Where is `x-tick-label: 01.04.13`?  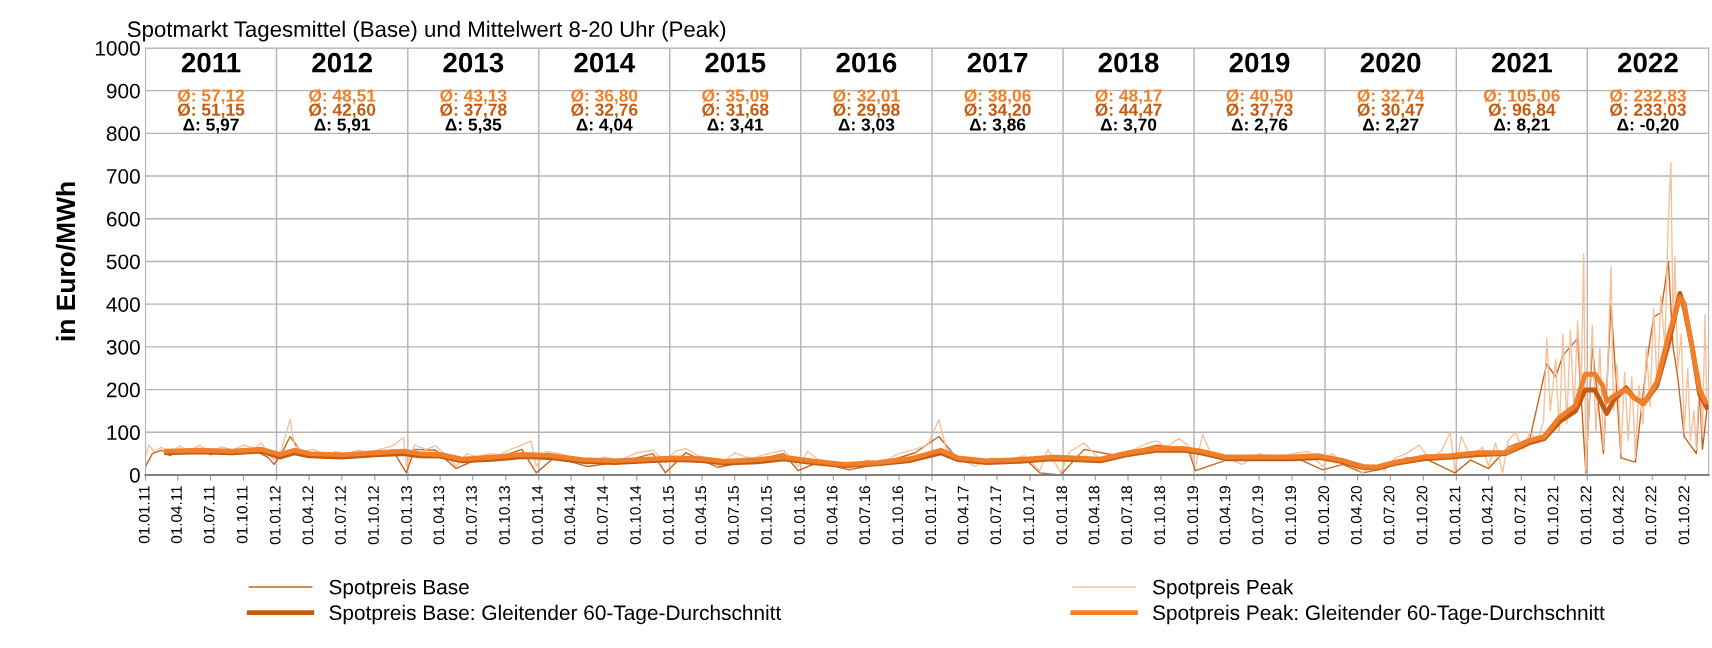
x-tick-label: 01.04.13 is located at coordinates (439, 515).